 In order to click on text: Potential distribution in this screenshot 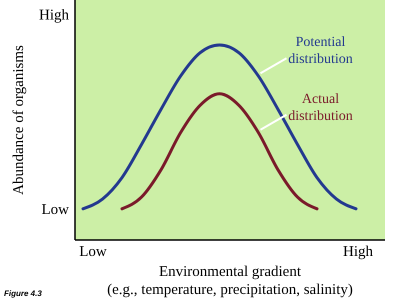, I will do `click(320, 51)`.